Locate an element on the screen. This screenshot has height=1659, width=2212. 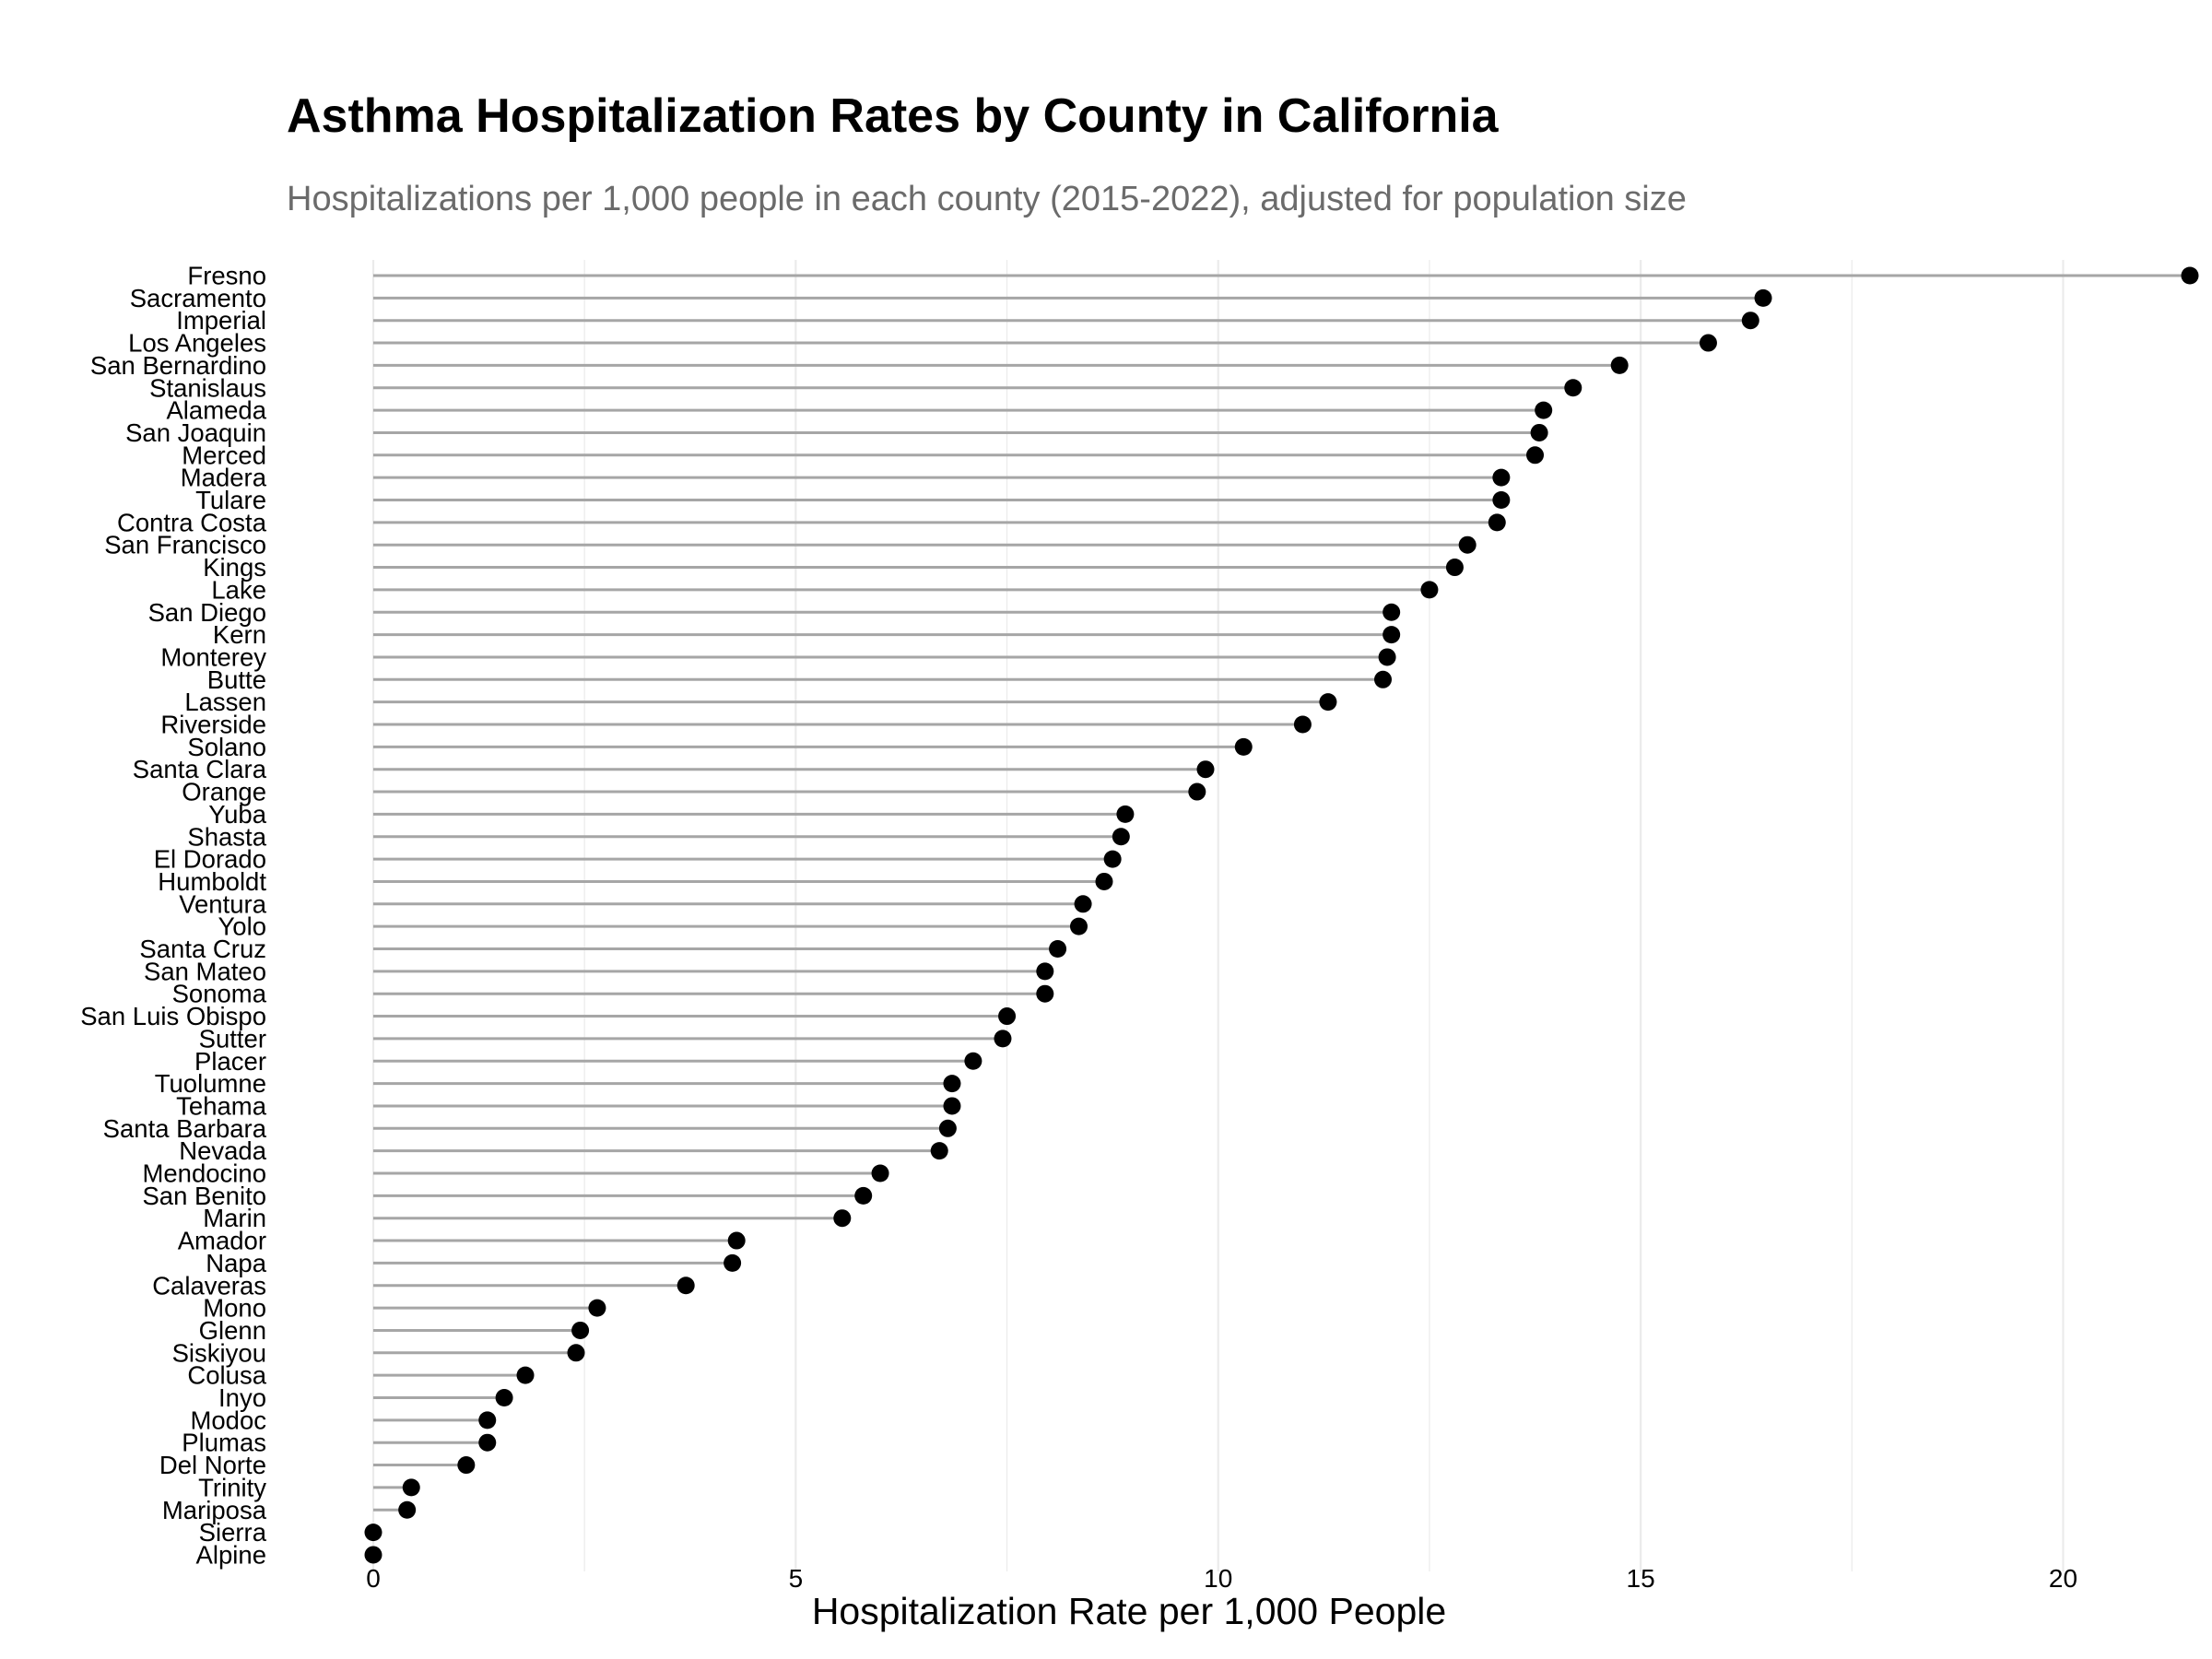
y-tick-label: Monterey is located at coordinates (213, 656).